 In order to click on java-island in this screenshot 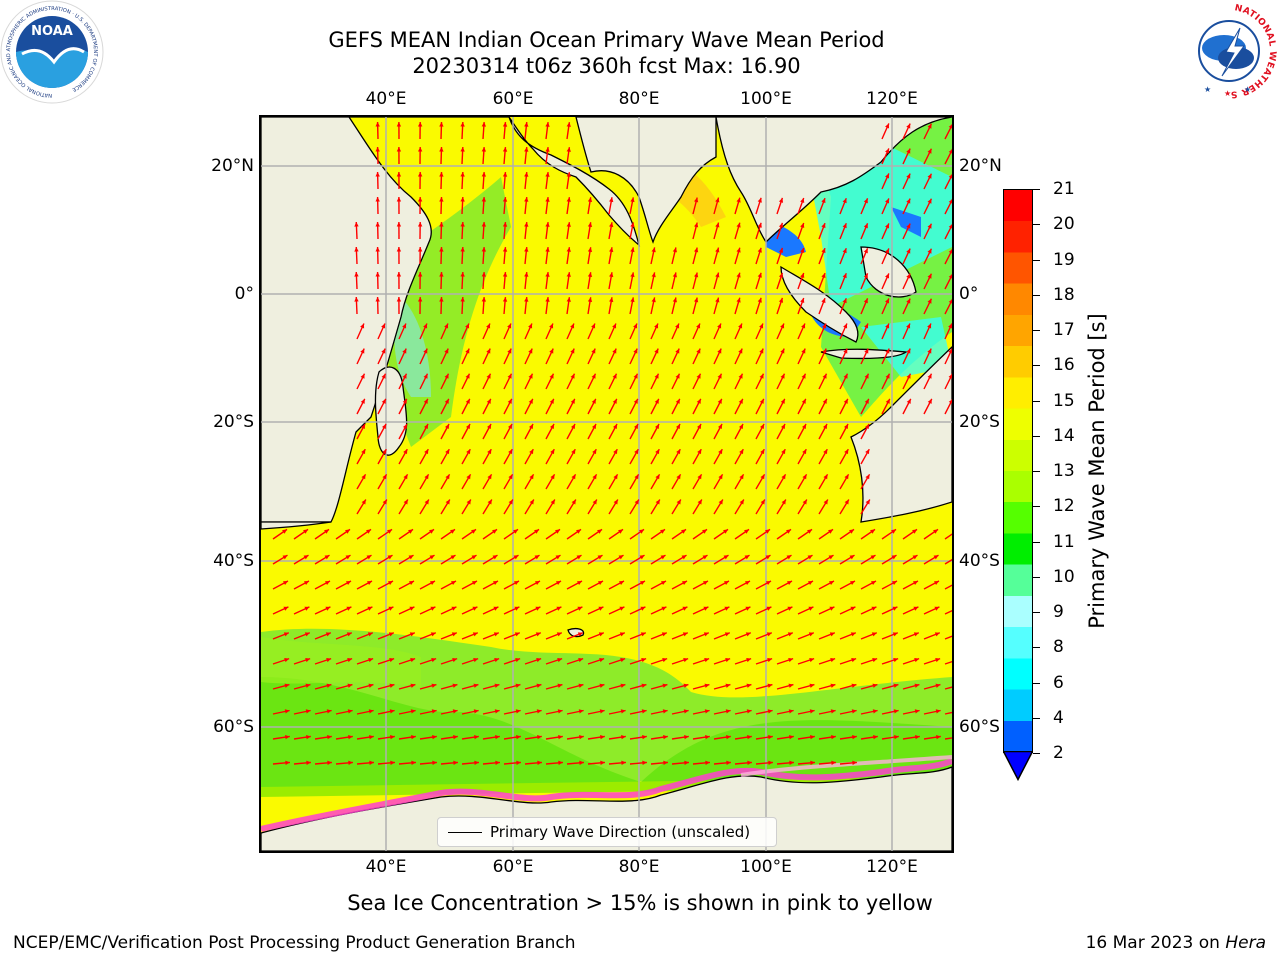, I will do `click(864, 354)`.